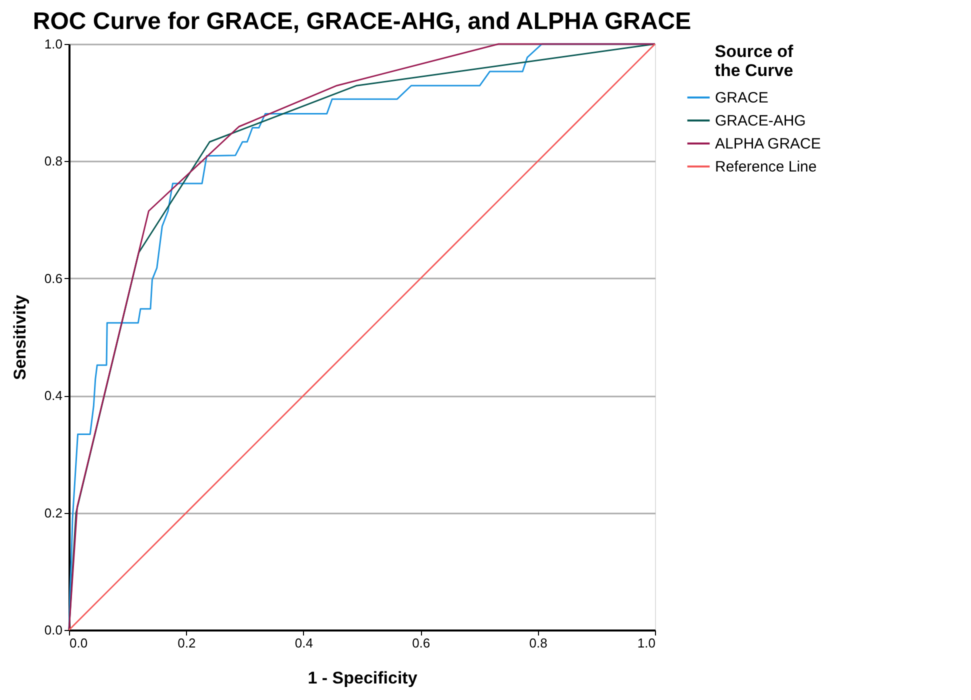 This screenshot has height=700, width=971. Describe the element at coordinates (421, 643) in the screenshot. I see `x-tick-label: 0.6` at that location.